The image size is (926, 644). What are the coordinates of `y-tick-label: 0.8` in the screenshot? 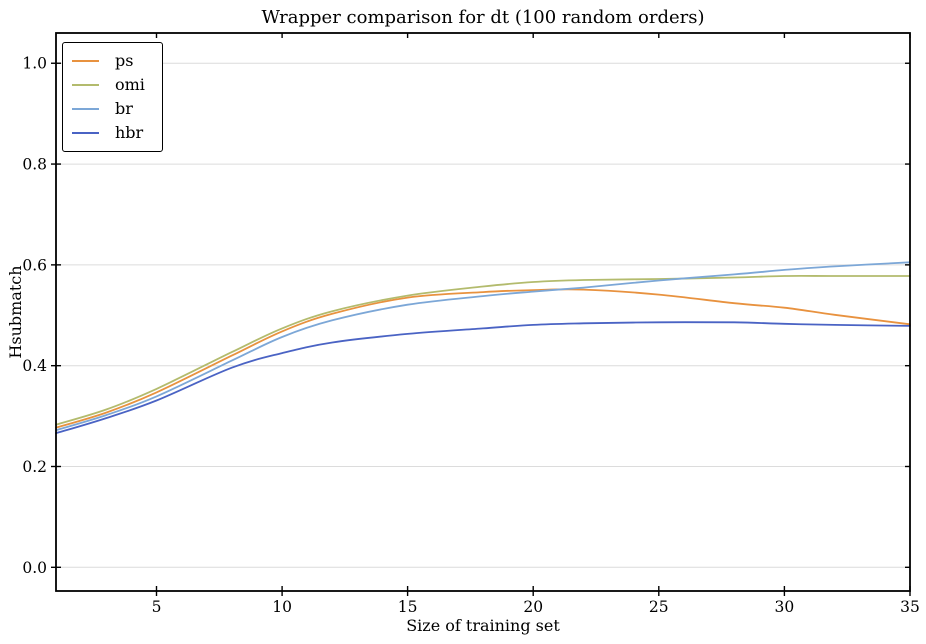 It's located at (34, 165).